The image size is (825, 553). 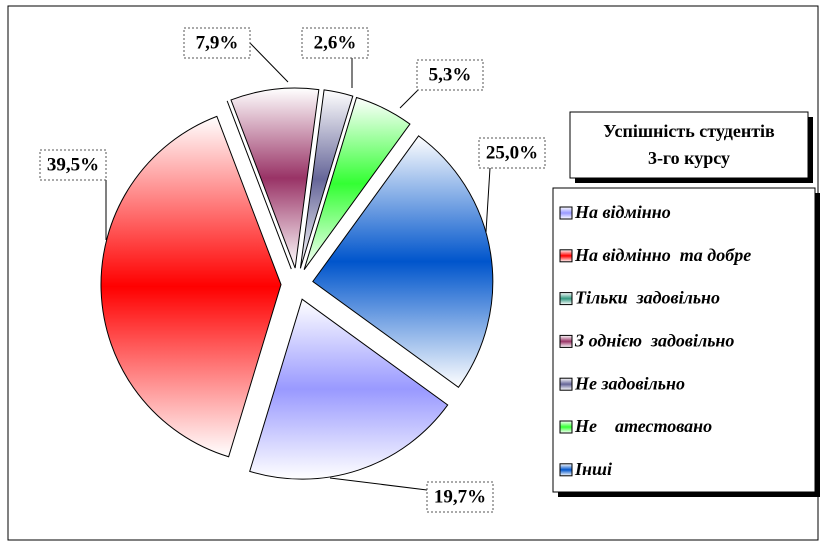 I want to click on legend-label: Не задовільно, so click(x=629, y=383).